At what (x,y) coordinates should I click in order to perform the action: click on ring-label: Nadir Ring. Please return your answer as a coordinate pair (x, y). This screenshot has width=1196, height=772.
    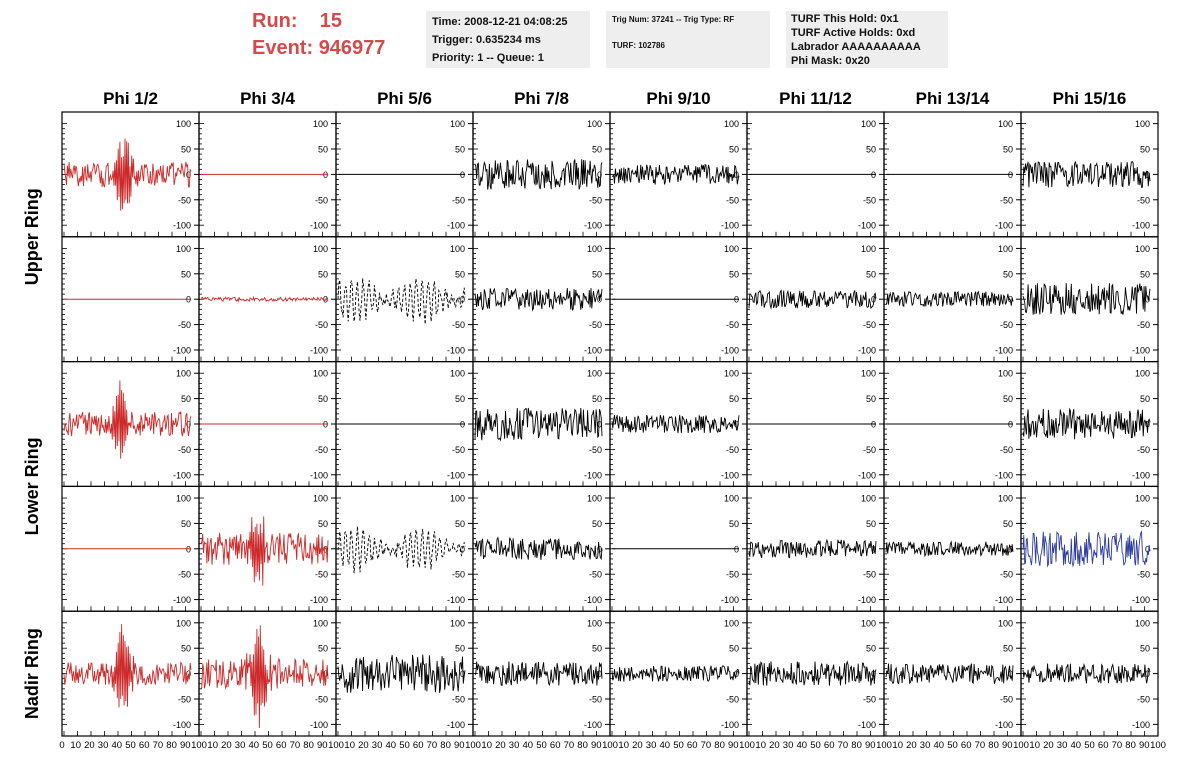
    Looking at the image, I should click on (32, 673).